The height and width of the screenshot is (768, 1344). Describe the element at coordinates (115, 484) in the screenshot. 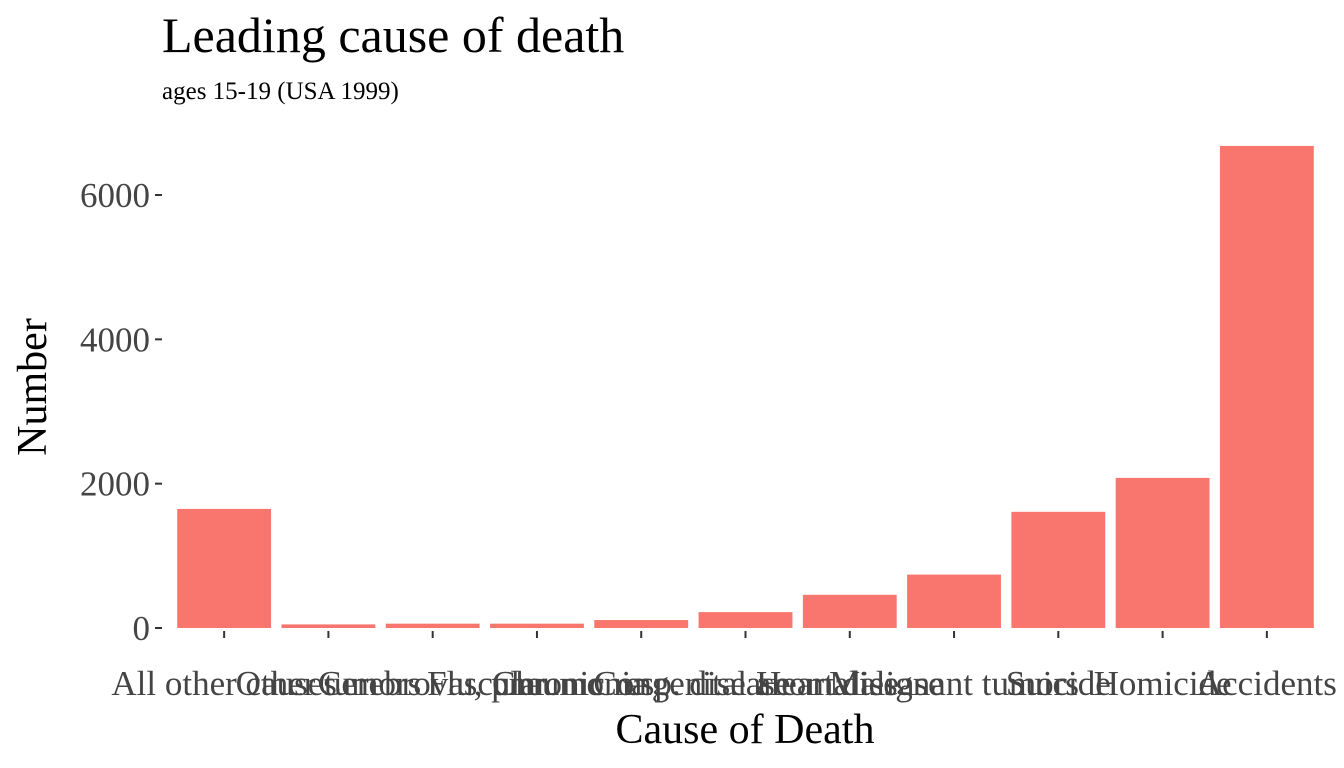

I see `y-tick-label-1: 2000` at that location.